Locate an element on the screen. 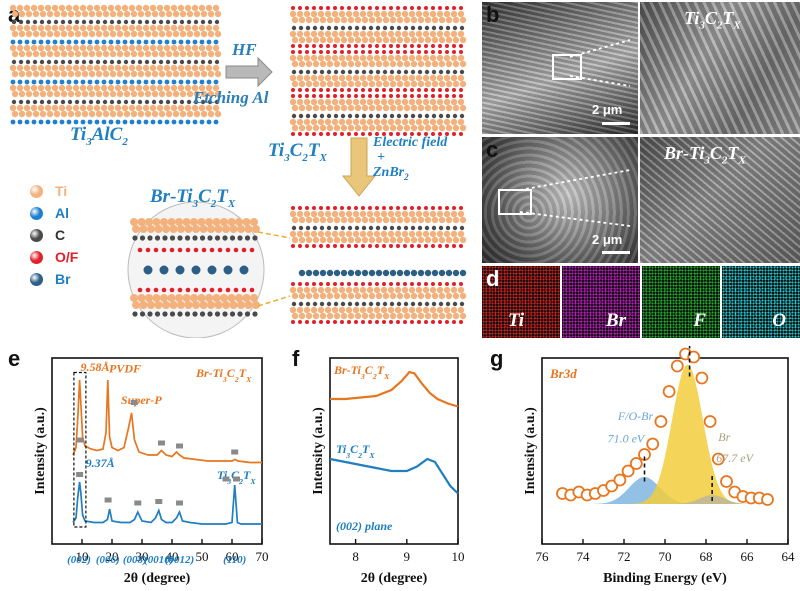 This screenshot has width=800, height=591. product-slab-3-of-bottom is located at coordinates (377, 134).